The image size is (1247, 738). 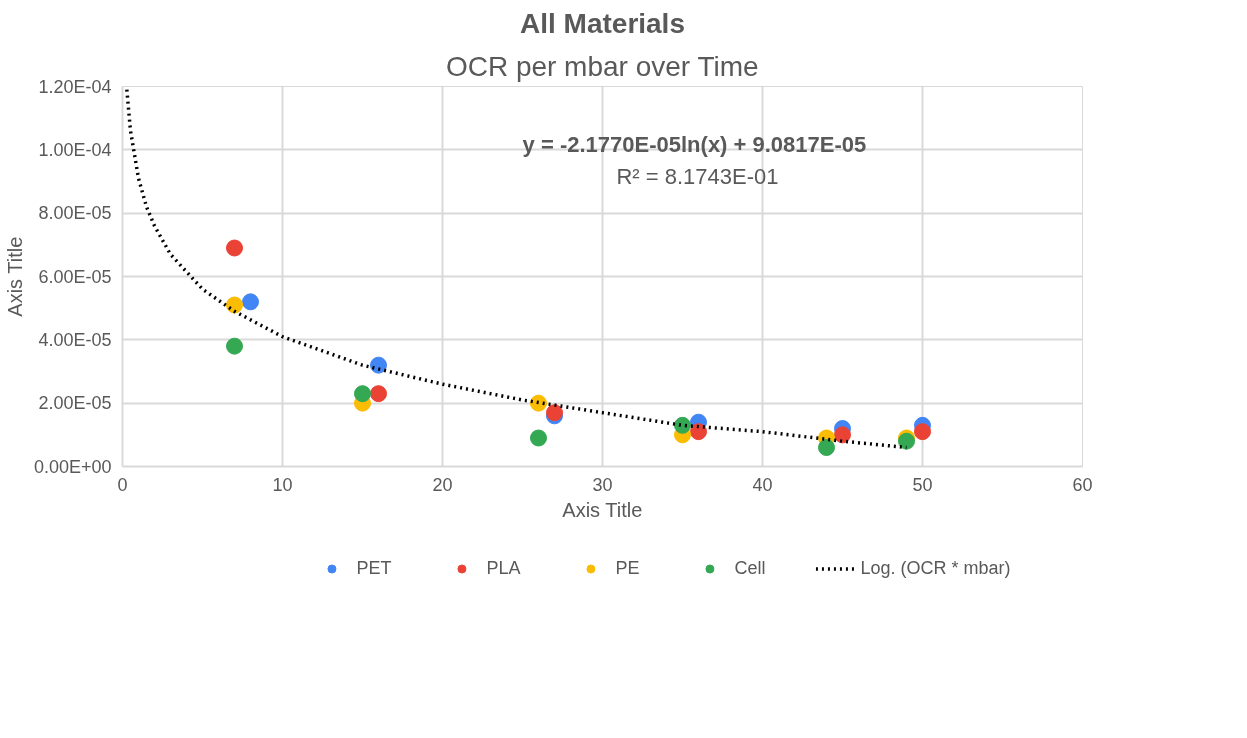 What do you see at coordinates (75, 149) in the screenshot?
I see `y-tick-label: 1.00E-04` at bounding box center [75, 149].